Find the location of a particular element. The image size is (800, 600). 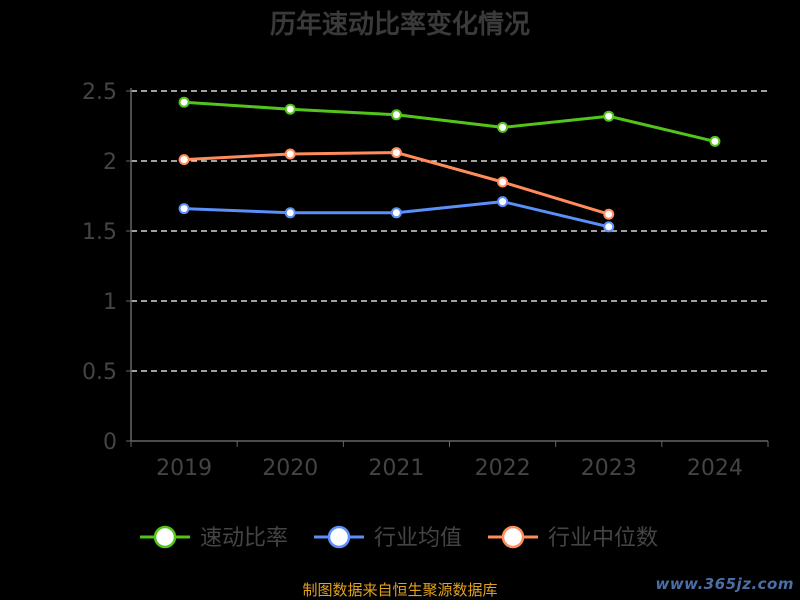

y-tick-label: 1 is located at coordinates (110, 302).